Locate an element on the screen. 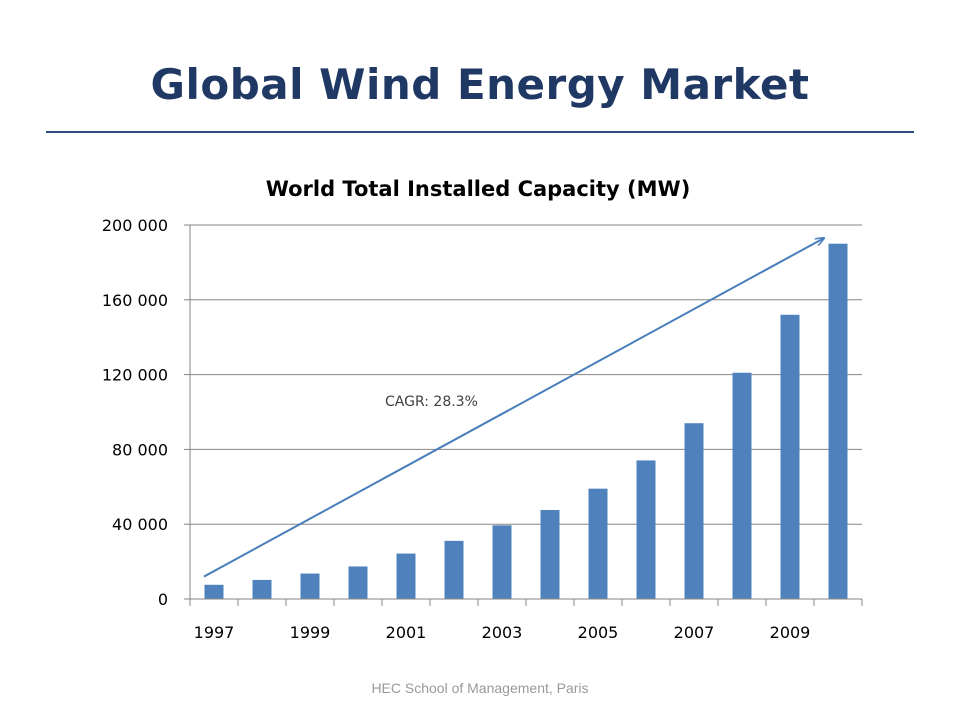 This screenshot has height=720, width=960. bar-2007 is located at coordinates (694, 511).